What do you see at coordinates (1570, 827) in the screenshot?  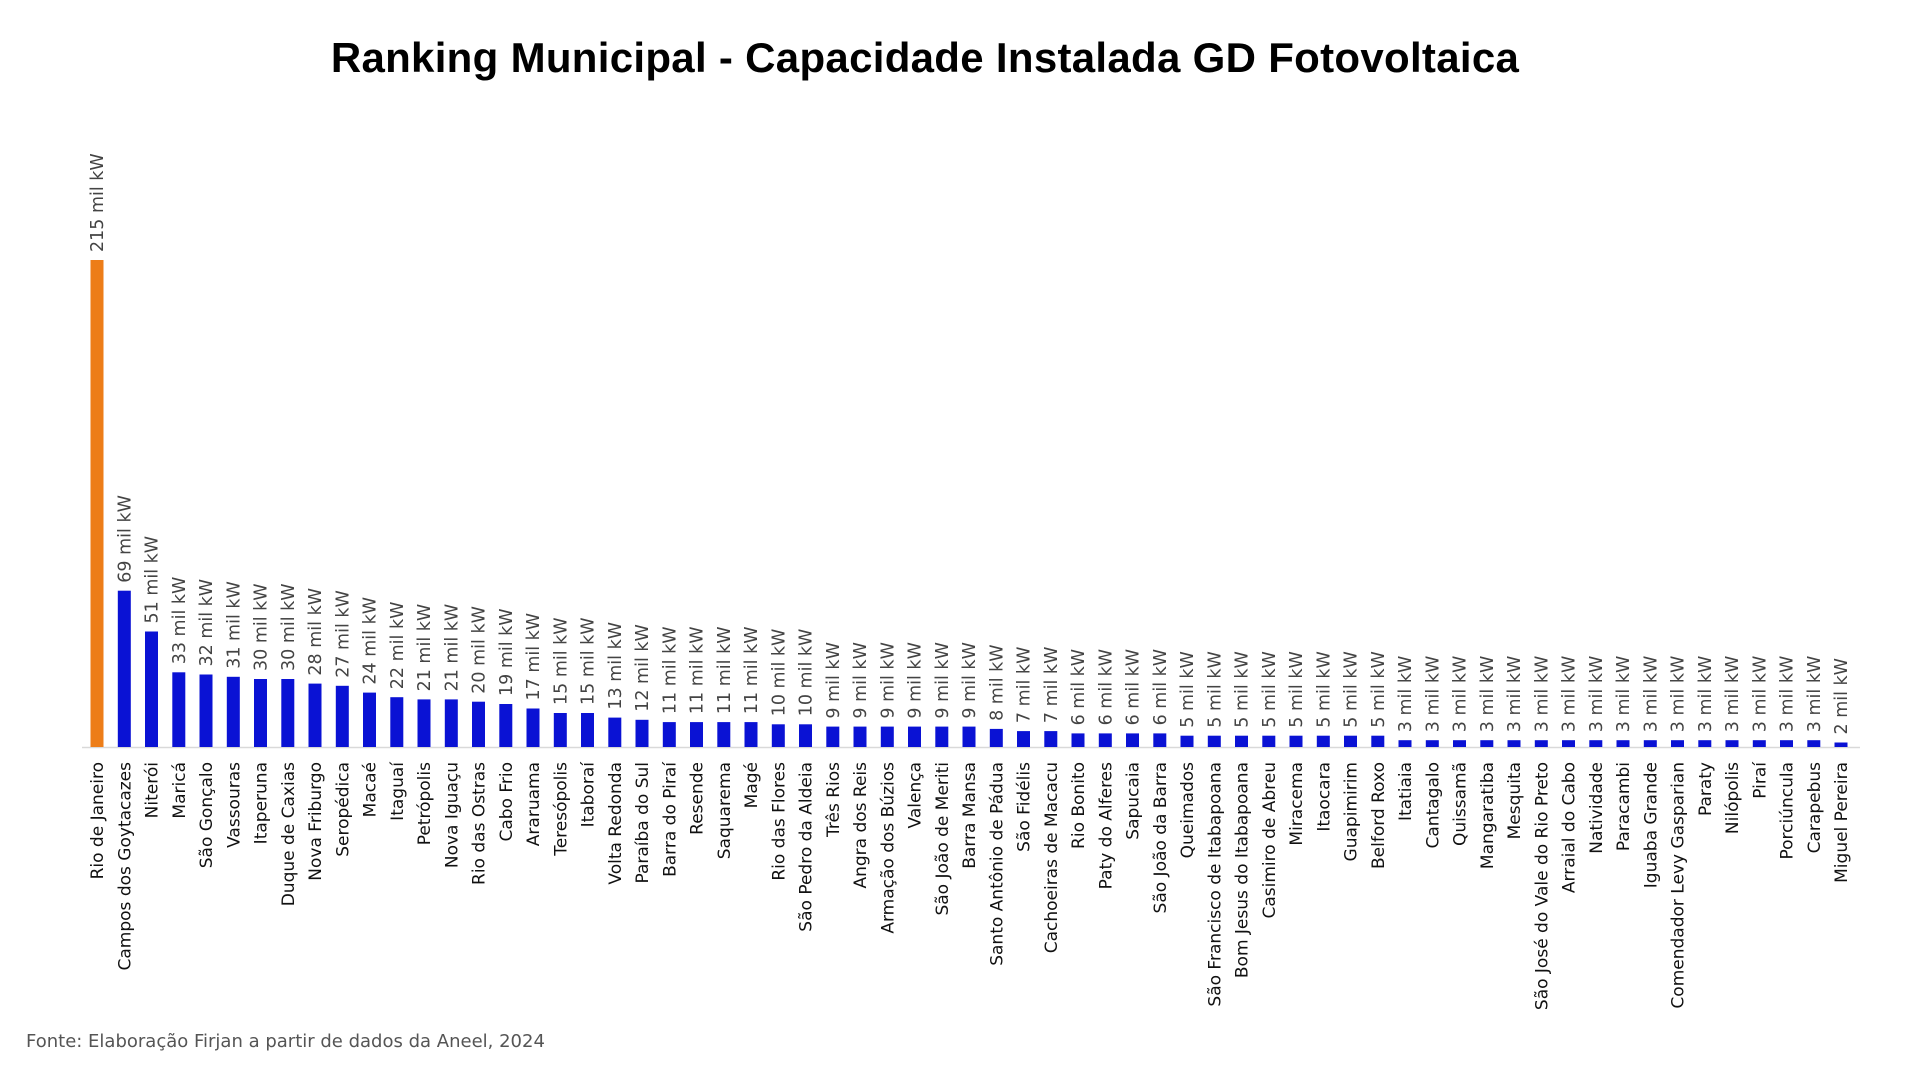 I see `category-label-54: Arraial do Cabo` at bounding box center [1570, 827].